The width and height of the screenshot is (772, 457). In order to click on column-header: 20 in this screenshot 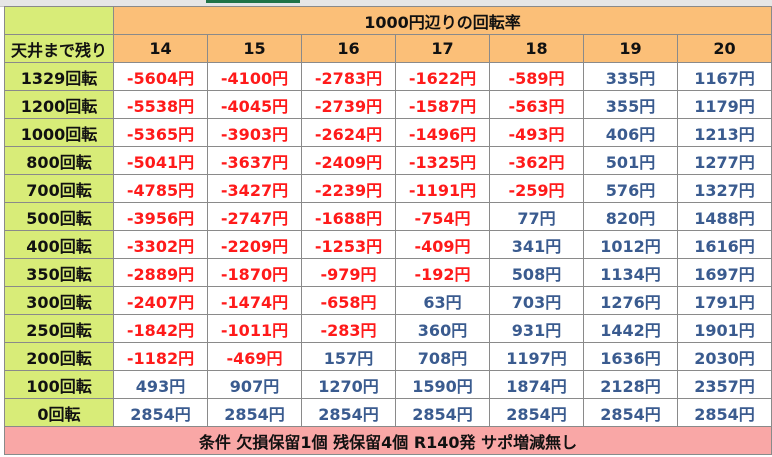, I will do `click(724, 48)`.